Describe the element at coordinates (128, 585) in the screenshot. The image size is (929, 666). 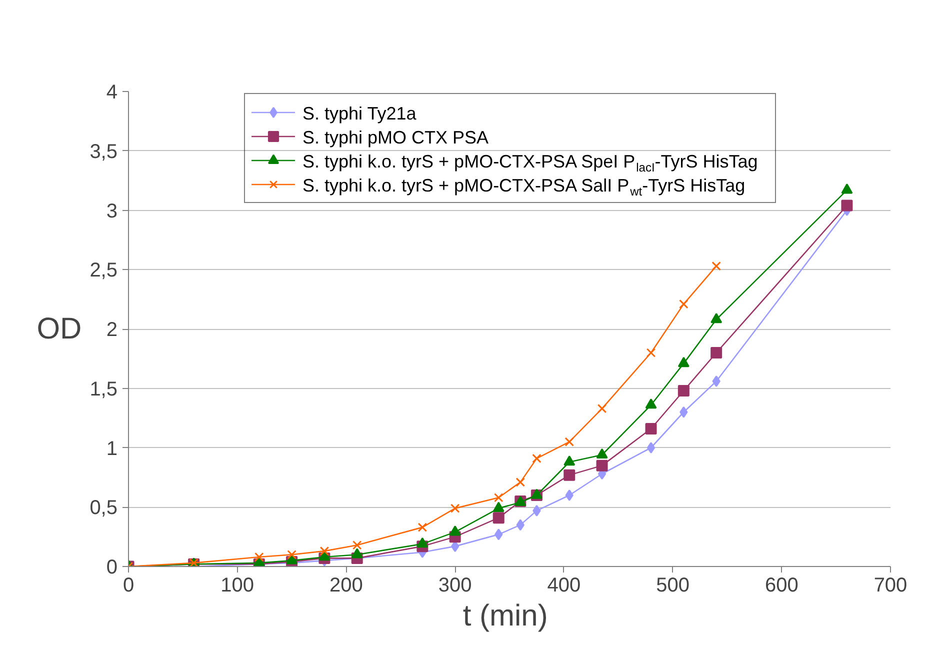
I see `x-tick-label: 0` at that location.